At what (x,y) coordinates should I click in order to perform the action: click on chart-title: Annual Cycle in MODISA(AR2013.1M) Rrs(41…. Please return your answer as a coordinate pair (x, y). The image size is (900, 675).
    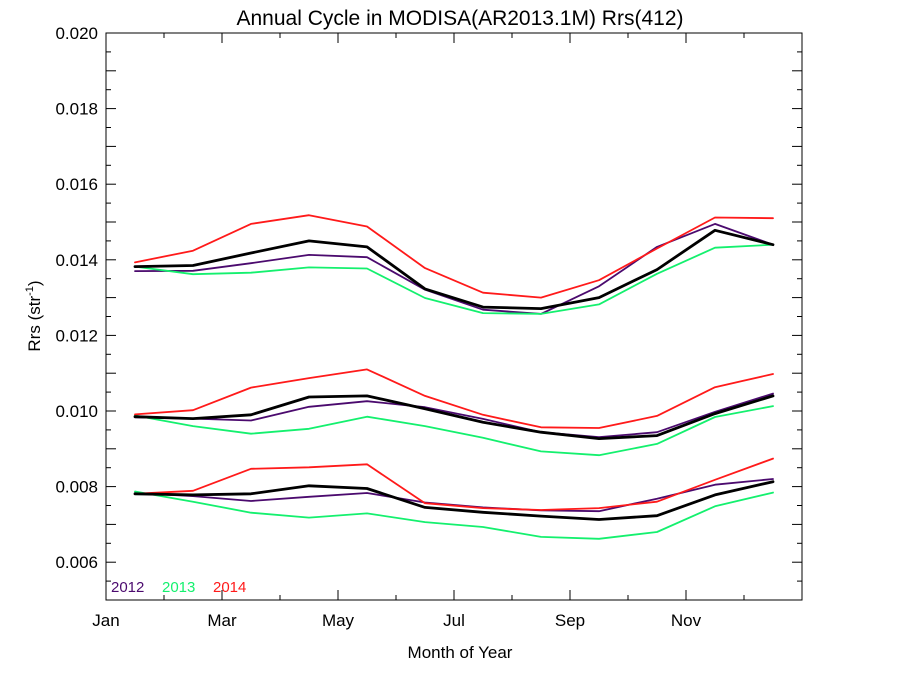
    Looking at the image, I should click on (460, 18).